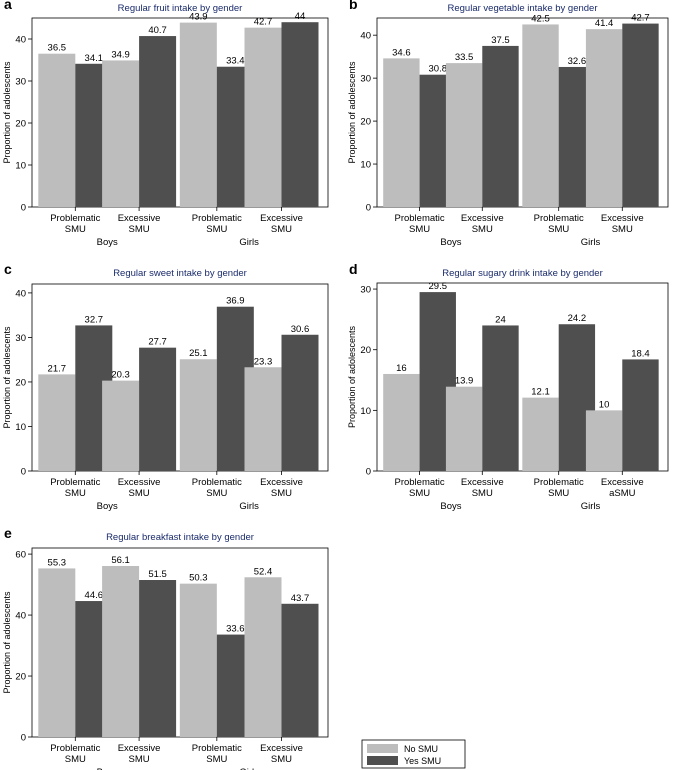 This screenshot has width=685, height=770. Describe the element at coordinates (8, 533) in the screenshot. I see `panel-letter: e` at that location.